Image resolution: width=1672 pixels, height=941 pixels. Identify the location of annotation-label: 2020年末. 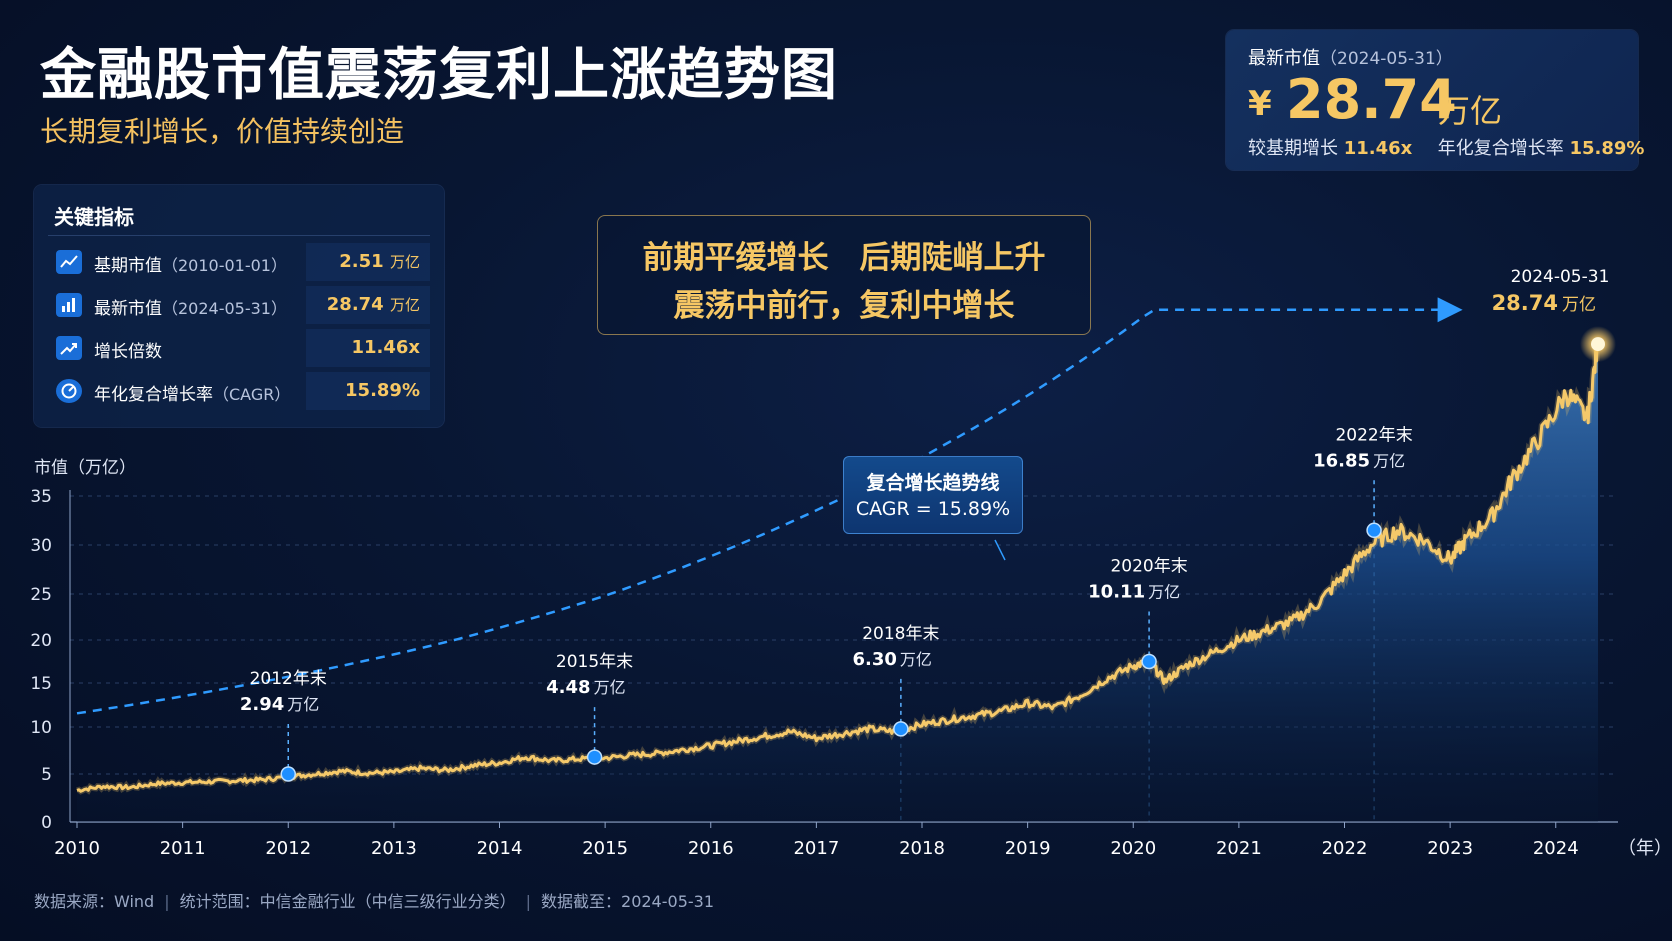
(1148, 567).